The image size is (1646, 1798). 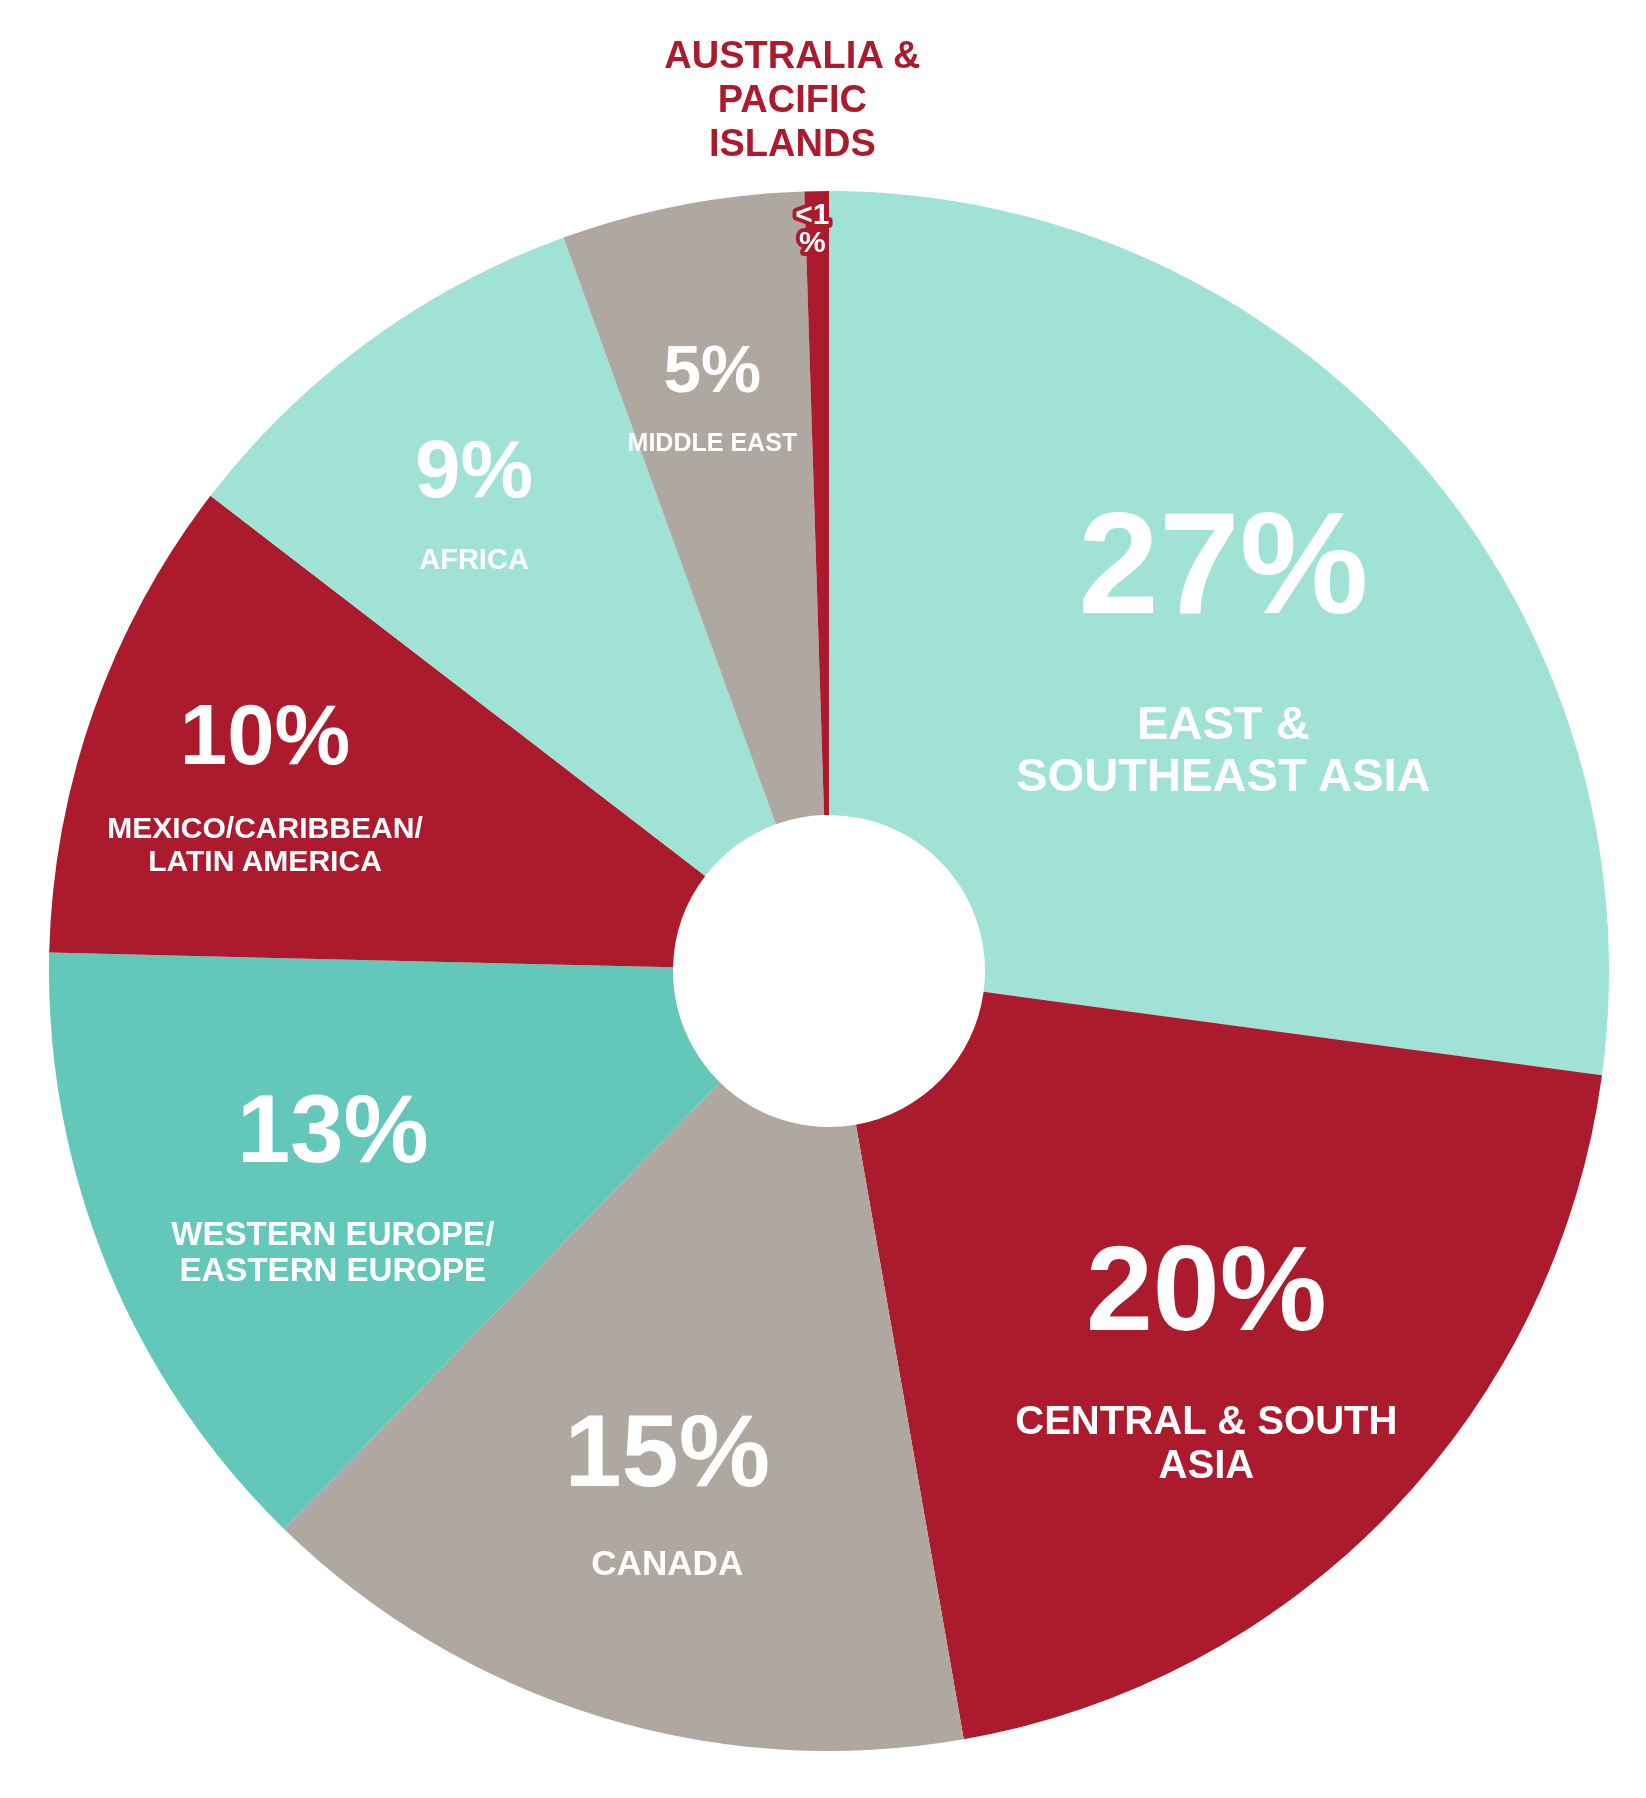 I want to click on data-label: 9%, so click(x=474, y=469).